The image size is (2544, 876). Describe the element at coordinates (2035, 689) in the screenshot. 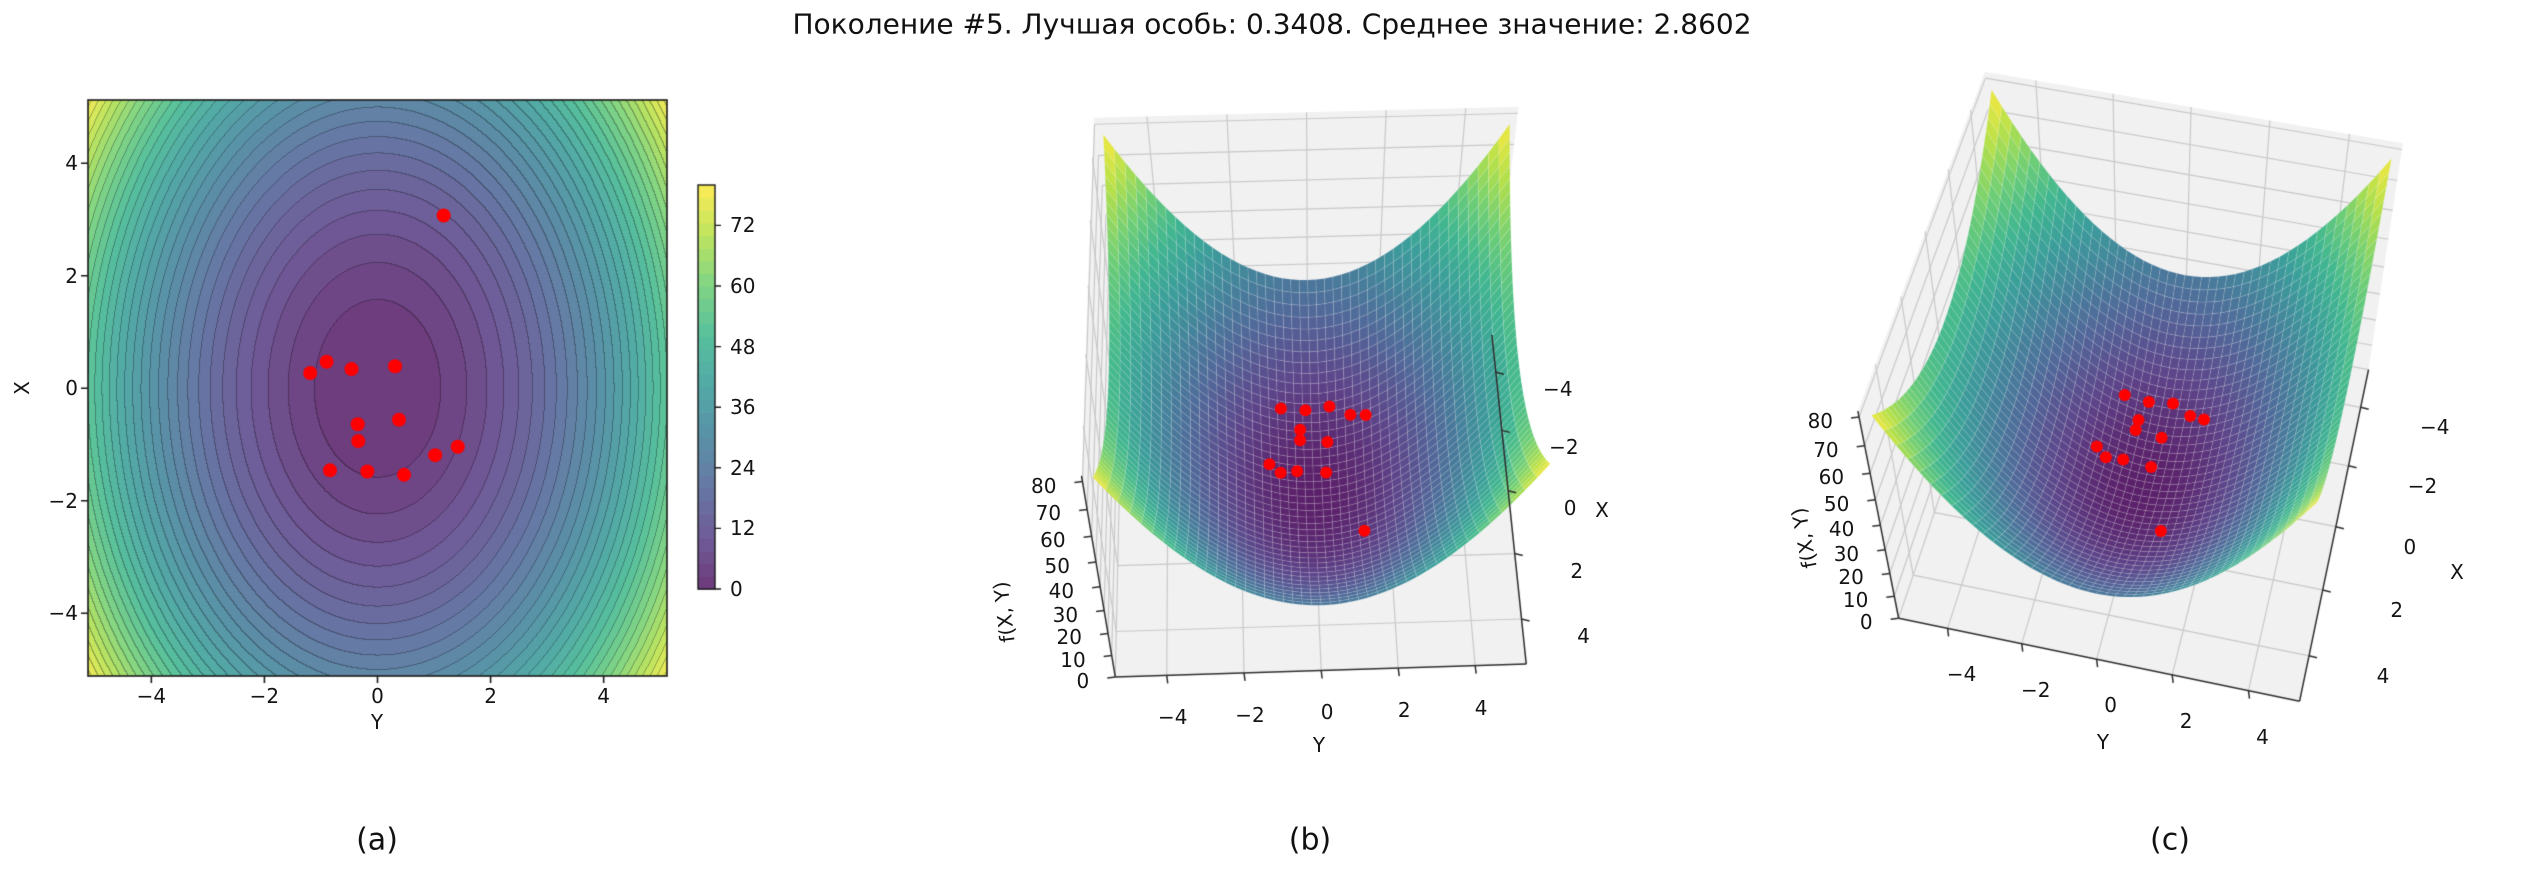

I see `c-y-tick-label: −2` at that location.